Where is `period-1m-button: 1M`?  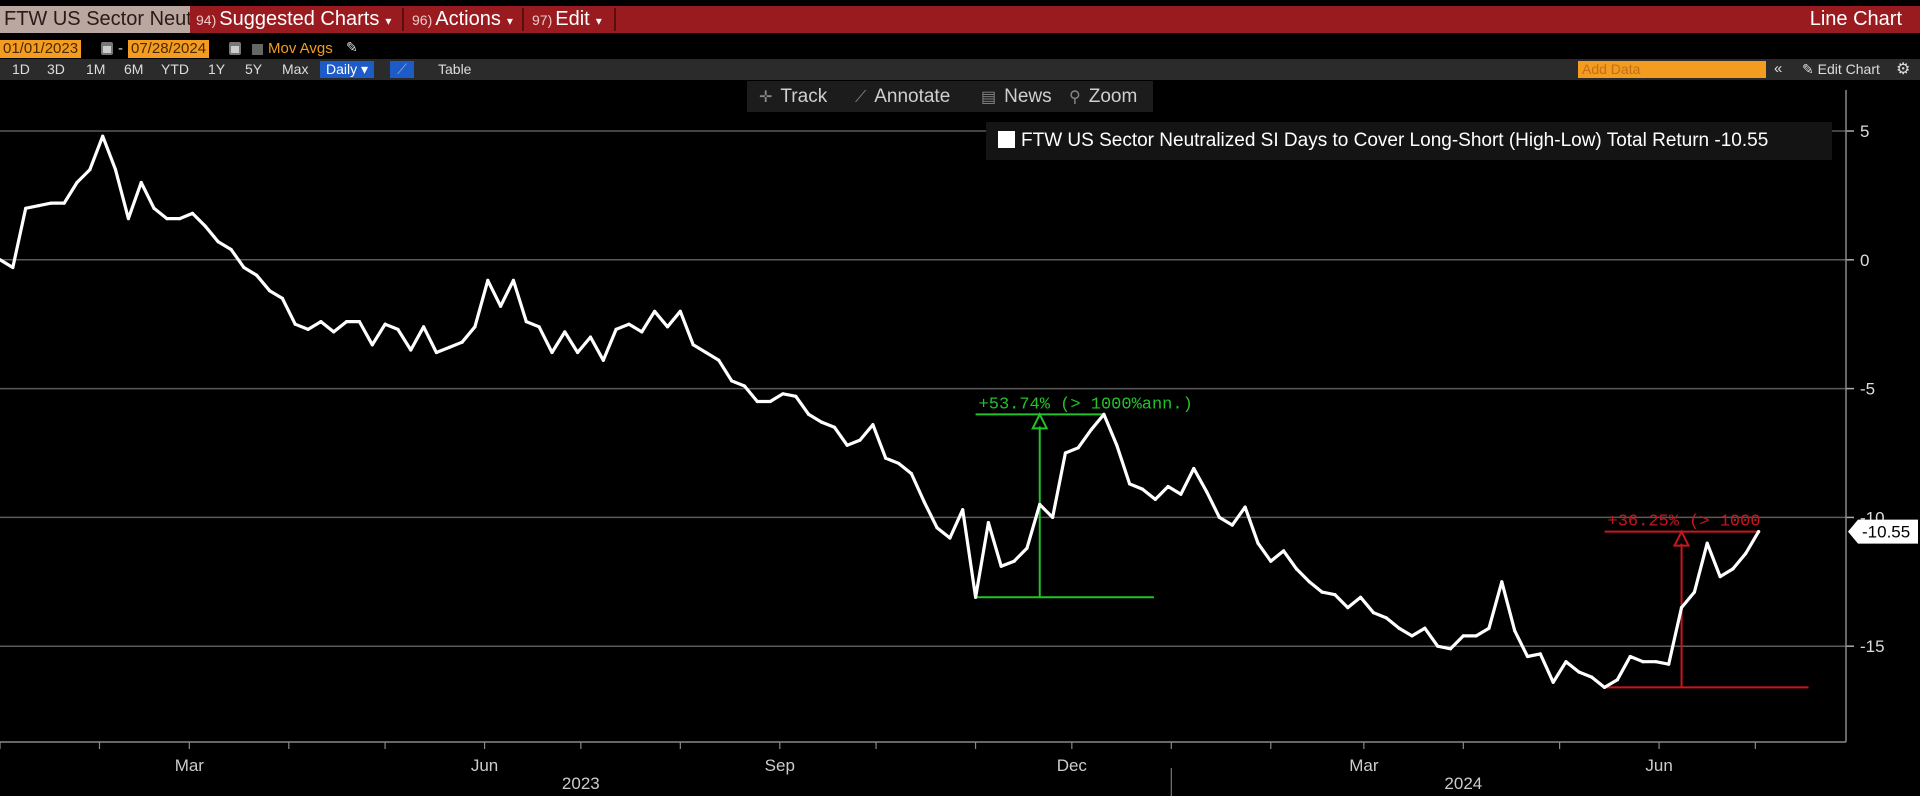 period-1m-button: 1M is located at coordinates (96, 69).